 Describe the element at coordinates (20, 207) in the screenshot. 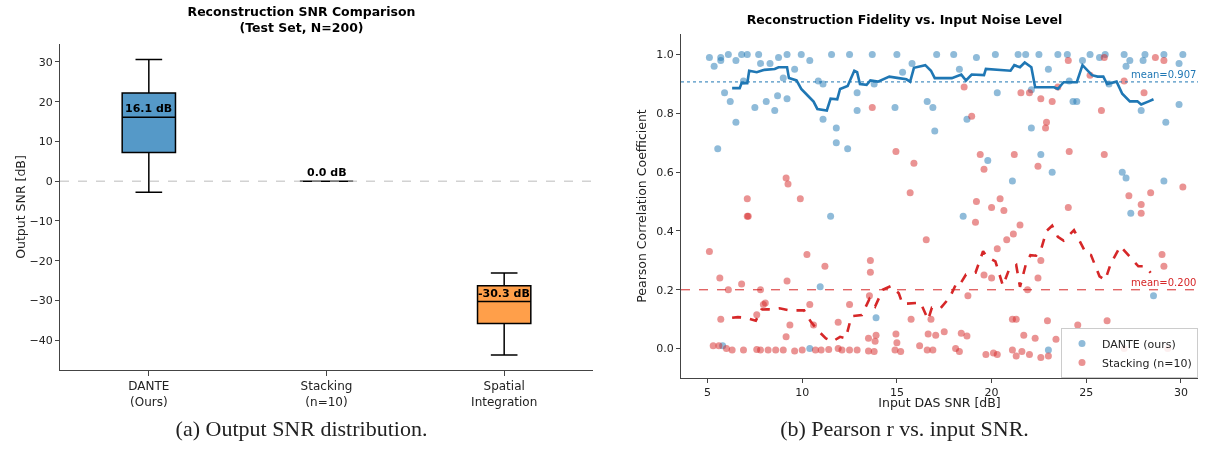

I see `y-axis-title: Output SNR [dB]` at that location.